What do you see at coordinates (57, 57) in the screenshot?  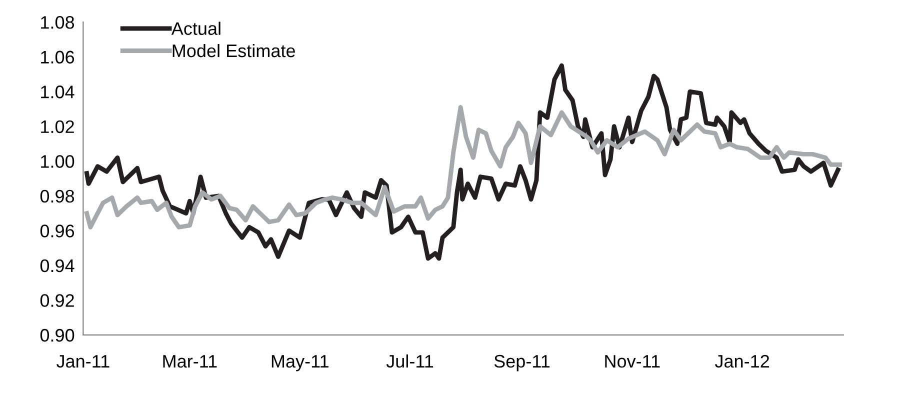 I see `y-tick-label: 1.06` at bounding box center [57, 57].